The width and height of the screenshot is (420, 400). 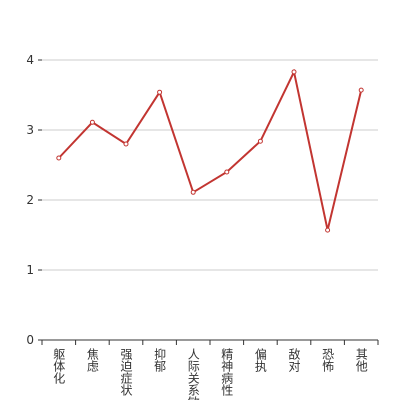 What do you see at coordinates (260, 360) in the screenshot?
I see `x-tick-label: 偏执` at bounding box center [260, 360].